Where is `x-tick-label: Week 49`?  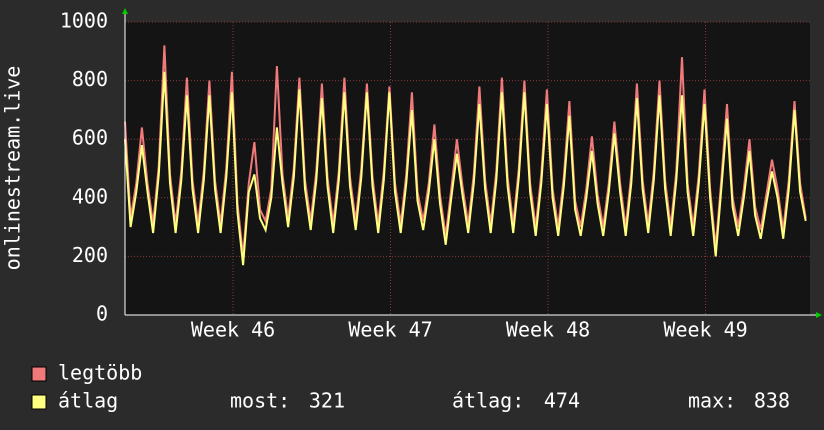 x-tick-label: Week 49 is located at coordinates (705, 330).